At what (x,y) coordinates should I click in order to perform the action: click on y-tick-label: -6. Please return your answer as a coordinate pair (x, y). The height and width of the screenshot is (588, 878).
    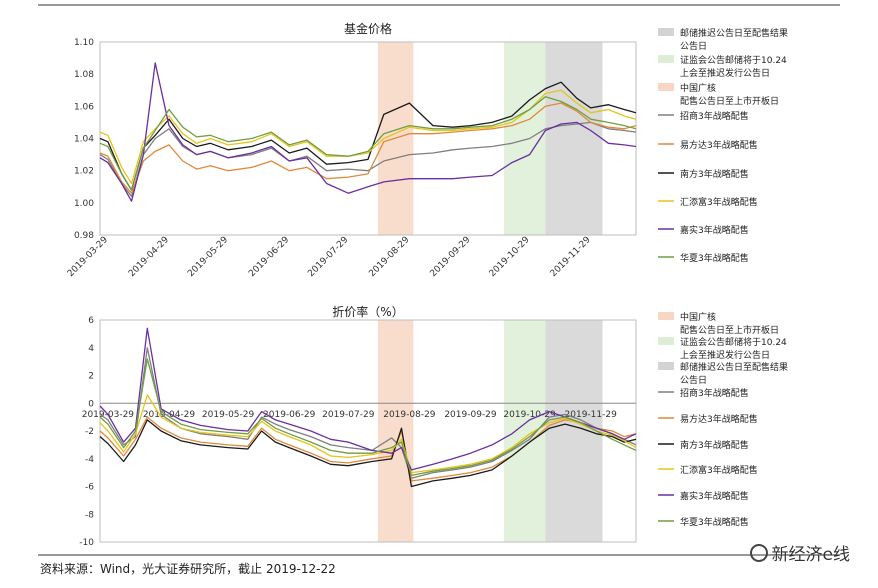
    Looking at the image, I should click on (89, 488).